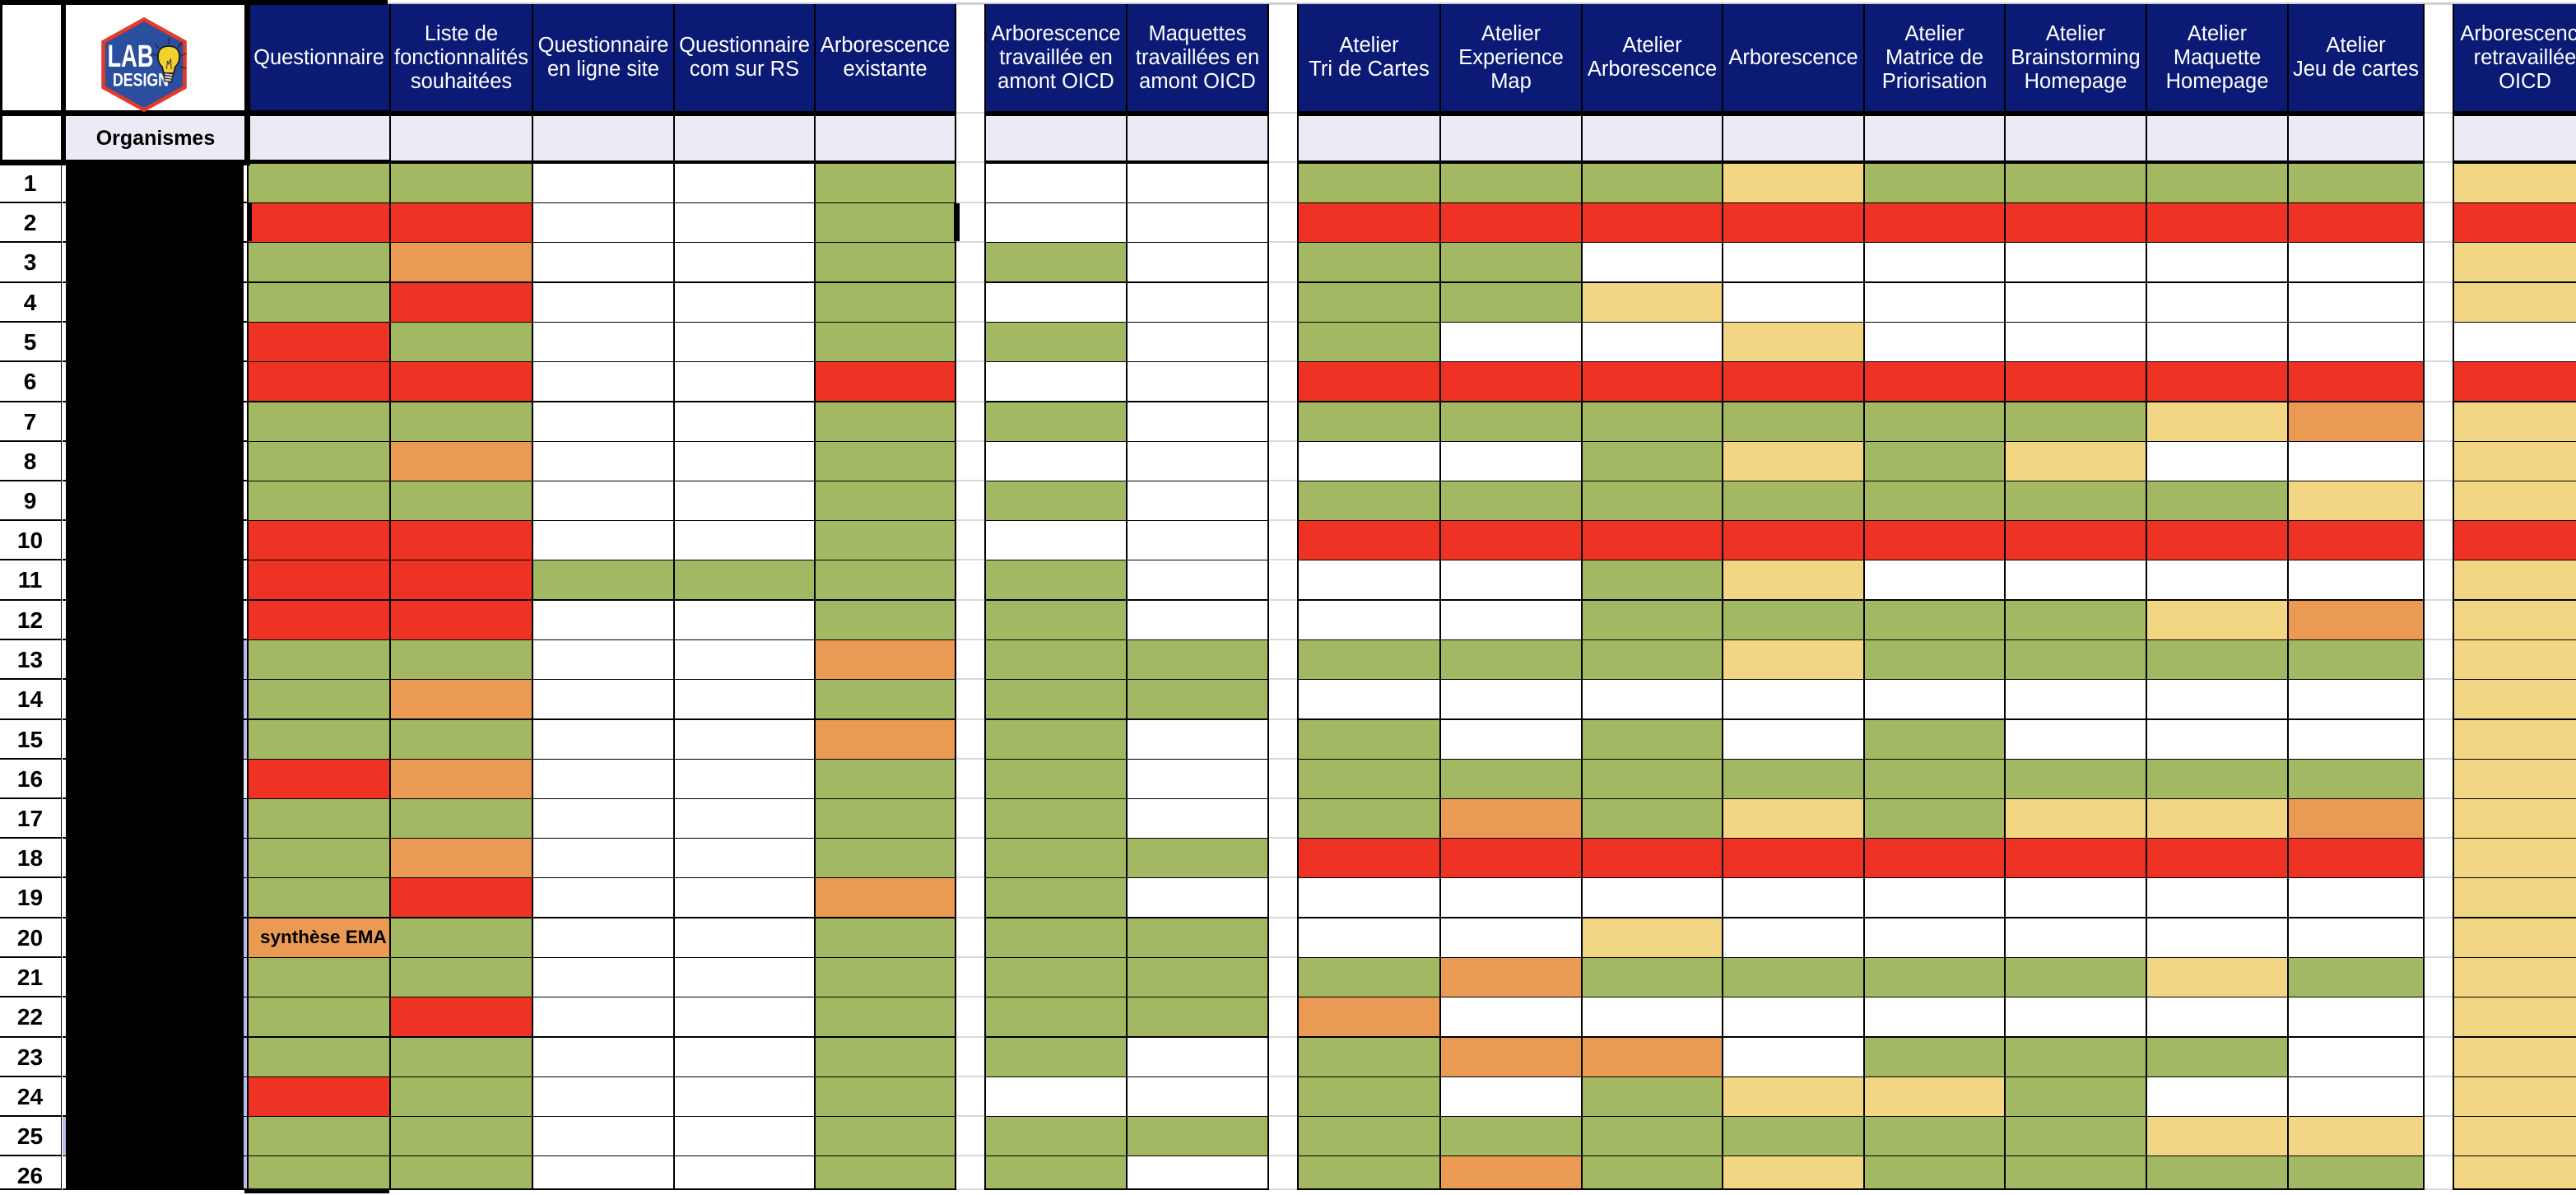  What do you see at coordinates (131, 57) in the screenshot?
I see `svg-text: LAB` at bounding box center [131, 57].